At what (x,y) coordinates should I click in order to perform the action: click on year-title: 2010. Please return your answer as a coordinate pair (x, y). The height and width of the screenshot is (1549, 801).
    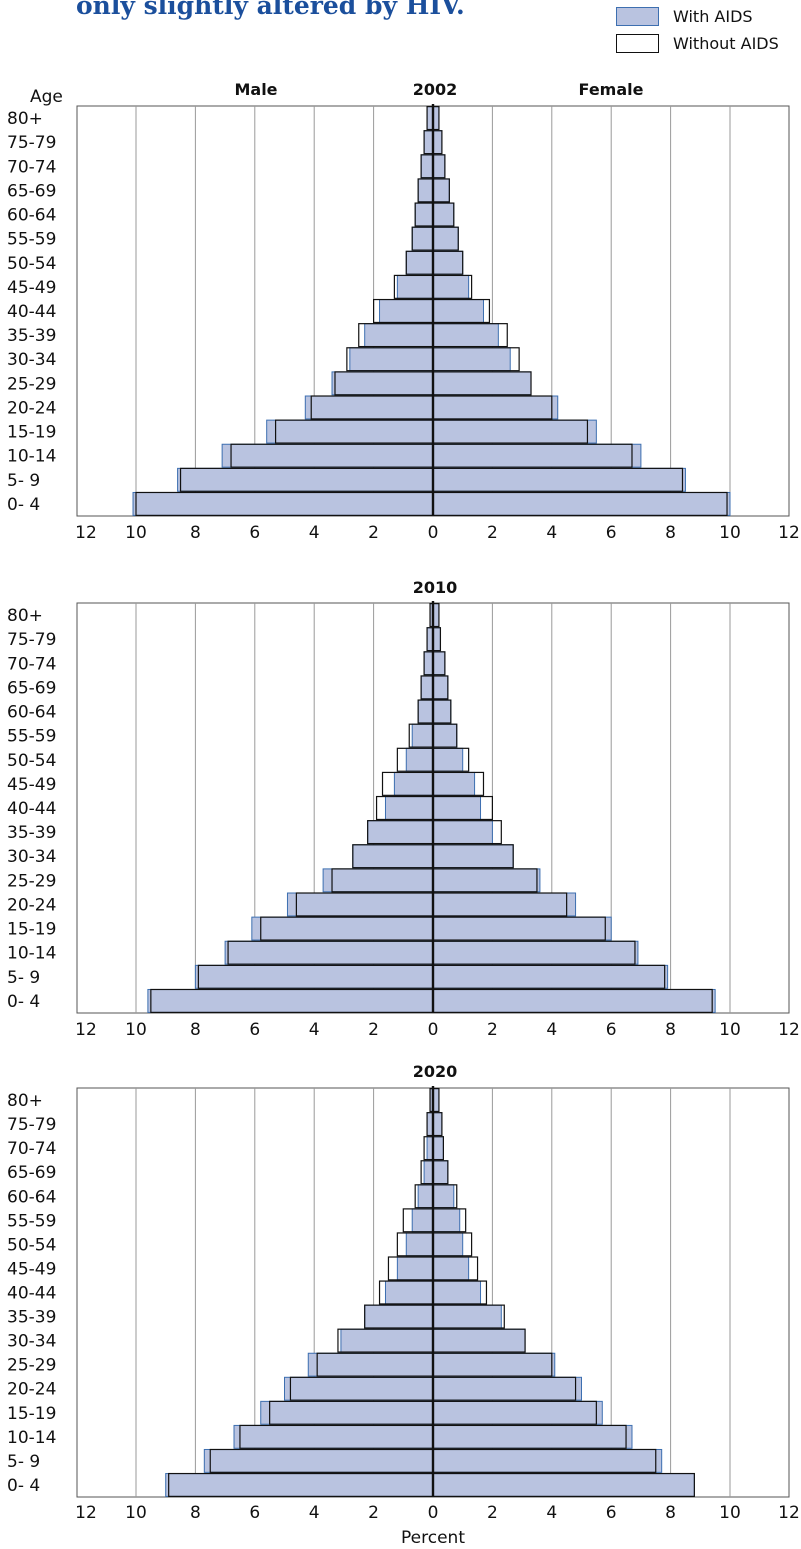
    Looking at the image, I should click on (435, 587).